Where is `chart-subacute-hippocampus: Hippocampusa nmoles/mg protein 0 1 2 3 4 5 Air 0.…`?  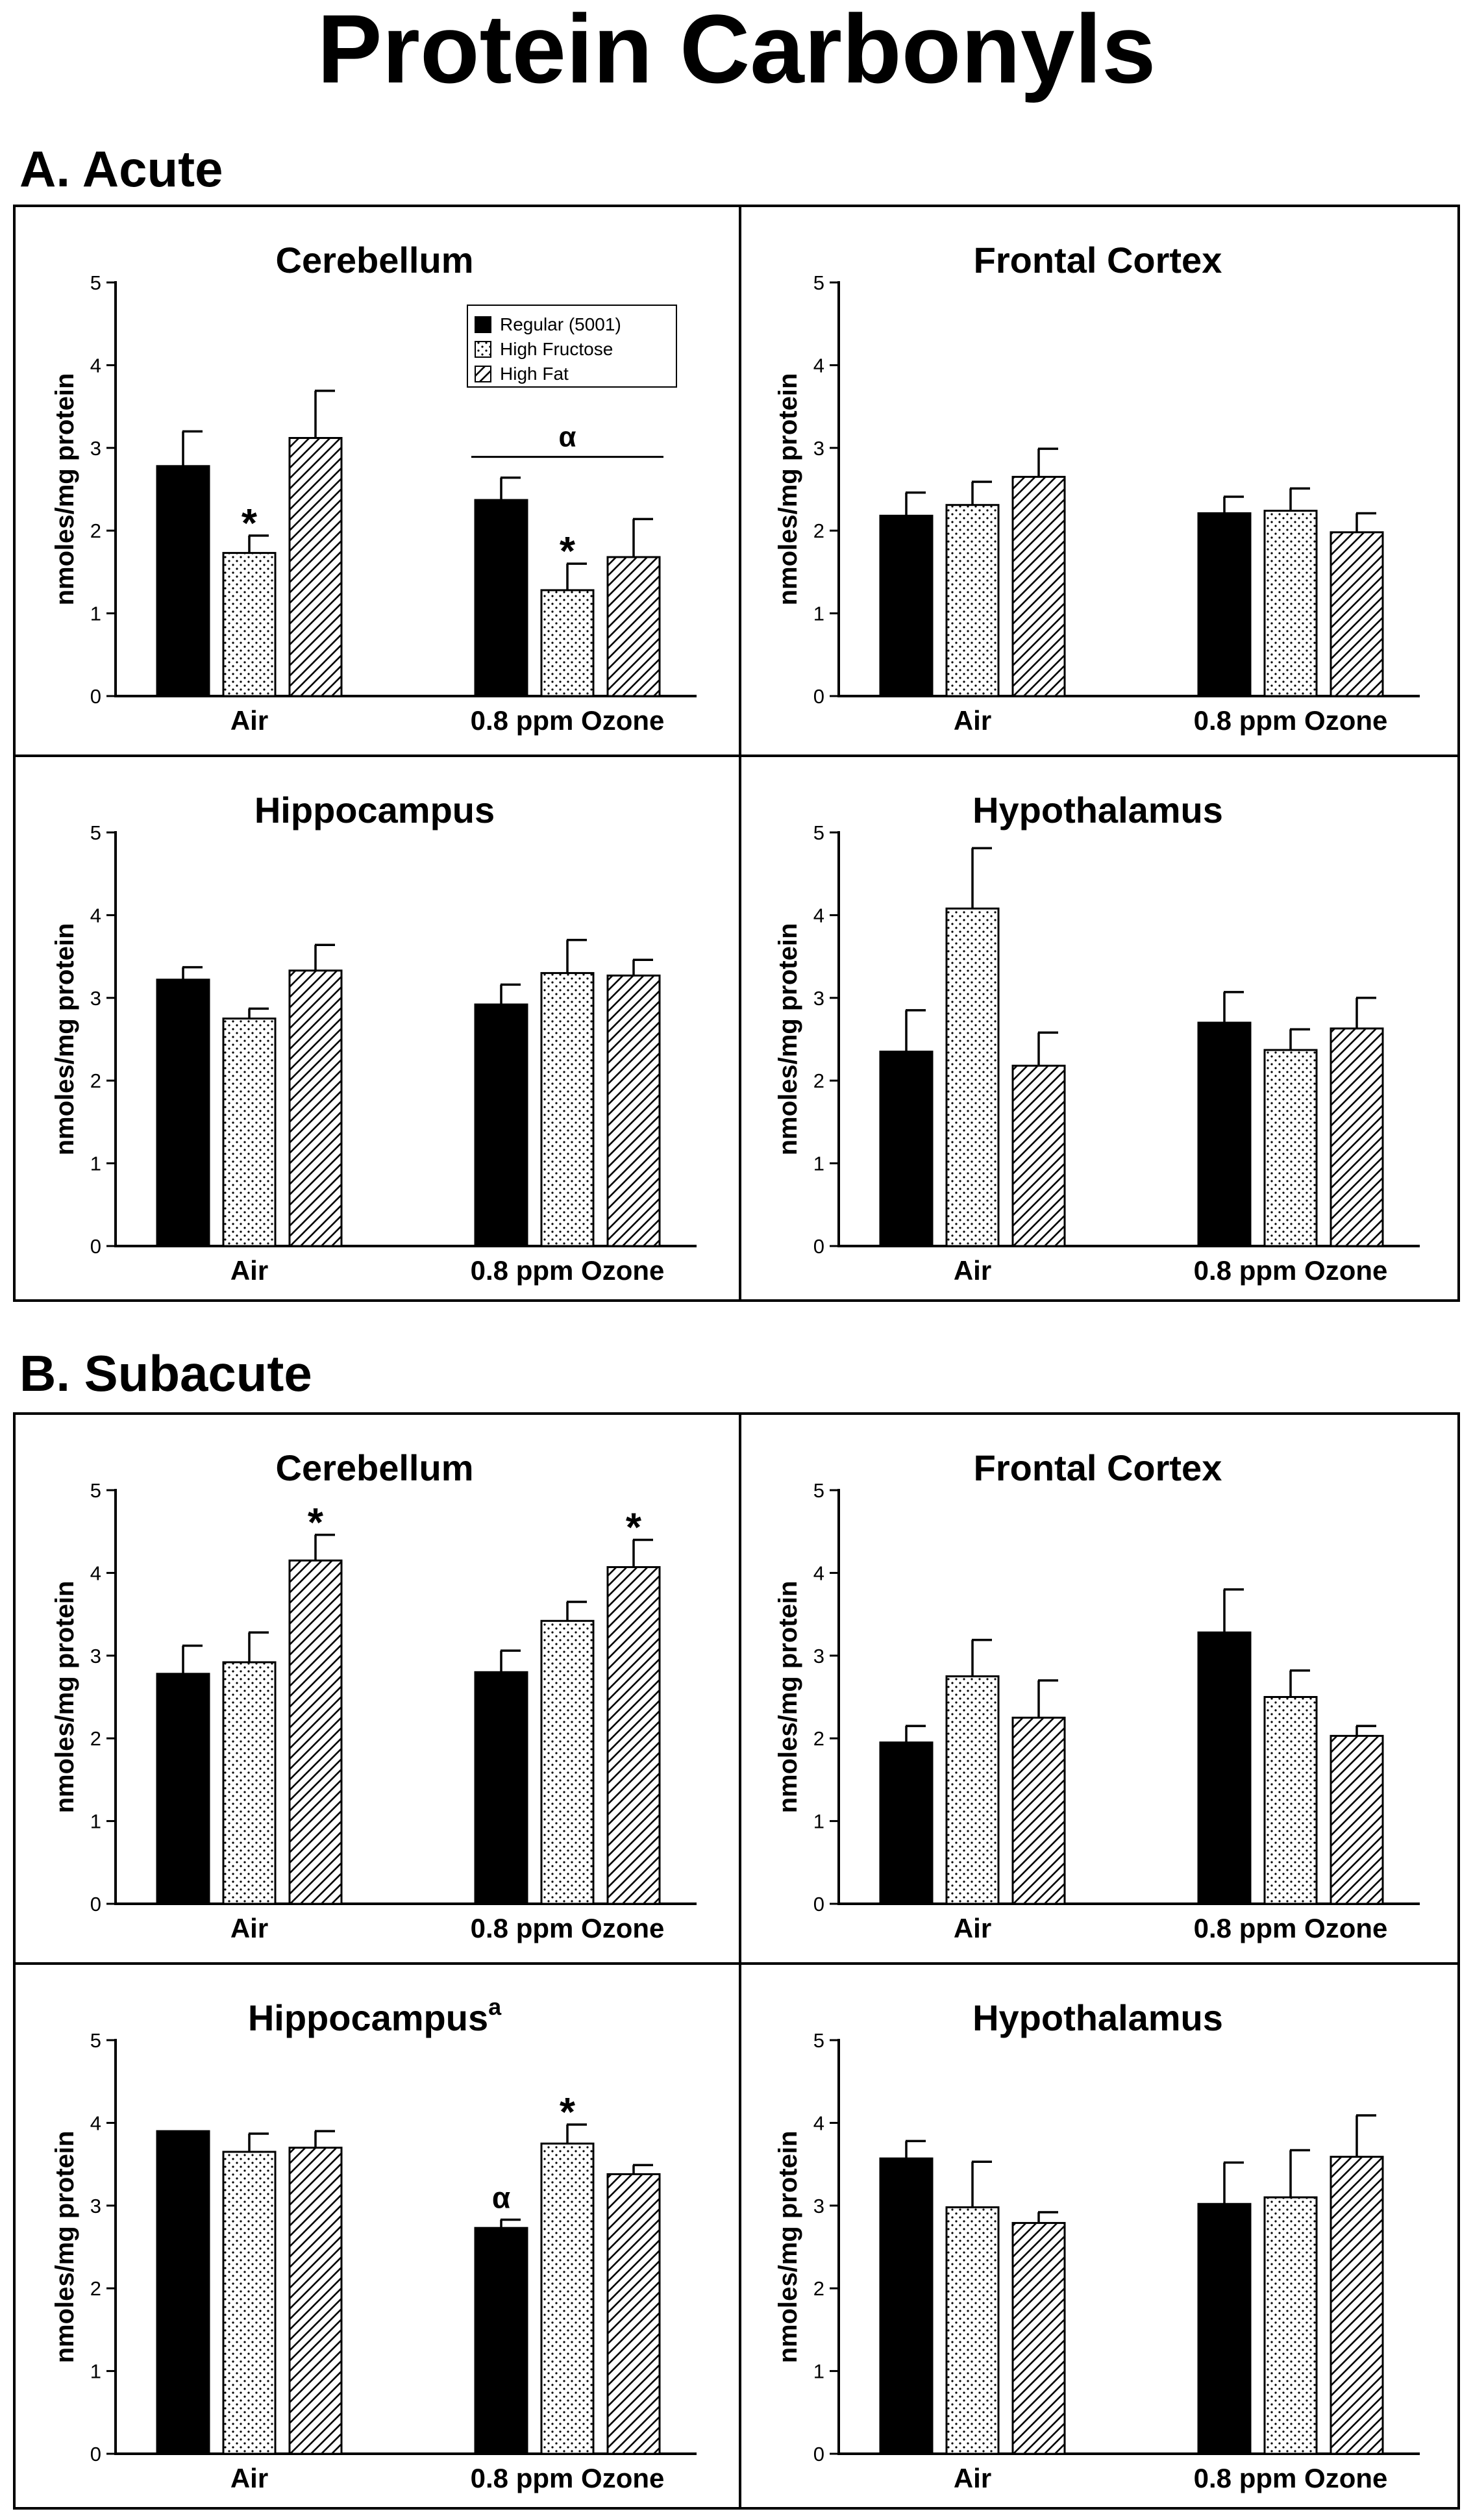 chart-subacute-hippocampus: Hippocampusa nmoles/mg protein 0 1 2 3 4 5 Air 0.… is located at coordinates (374, 2243).